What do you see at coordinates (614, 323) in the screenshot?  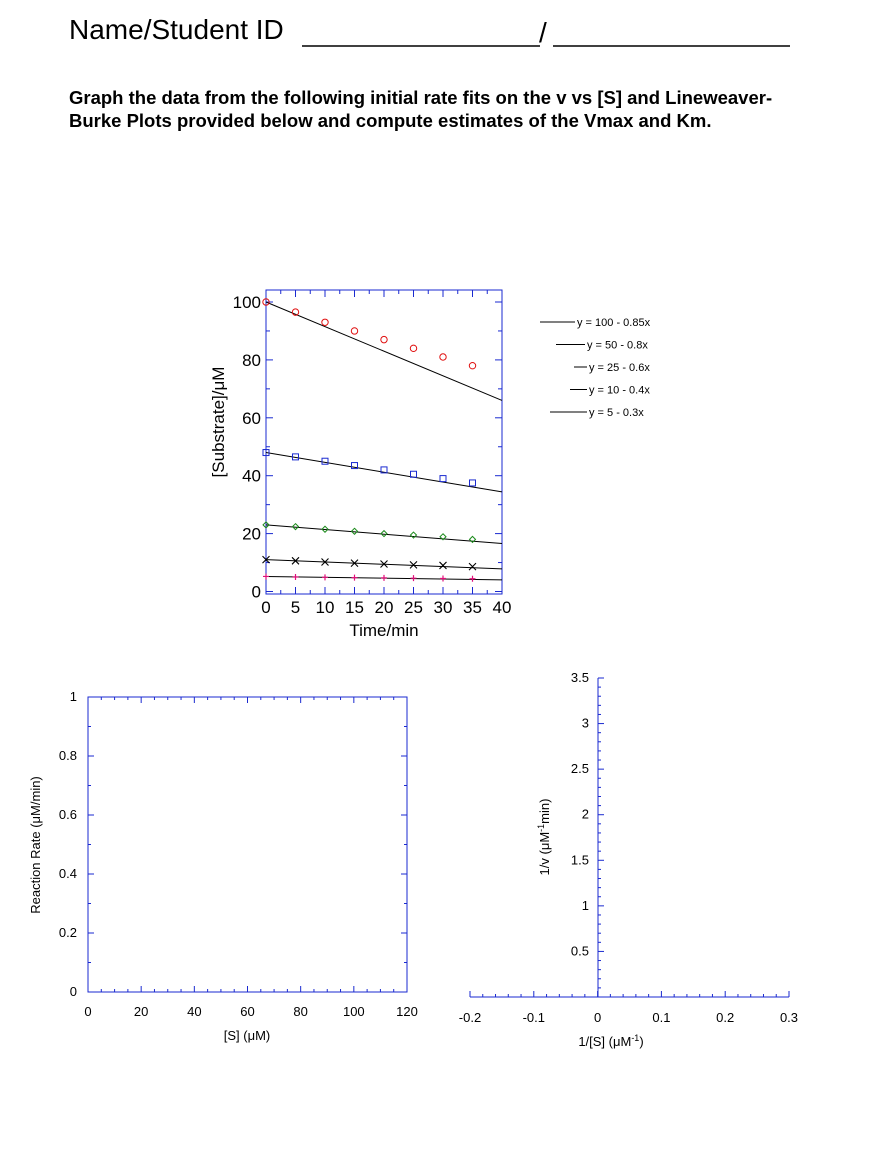 I see `legend-entry: y = 100 - 0.85x` at bounding box center [614, 323].